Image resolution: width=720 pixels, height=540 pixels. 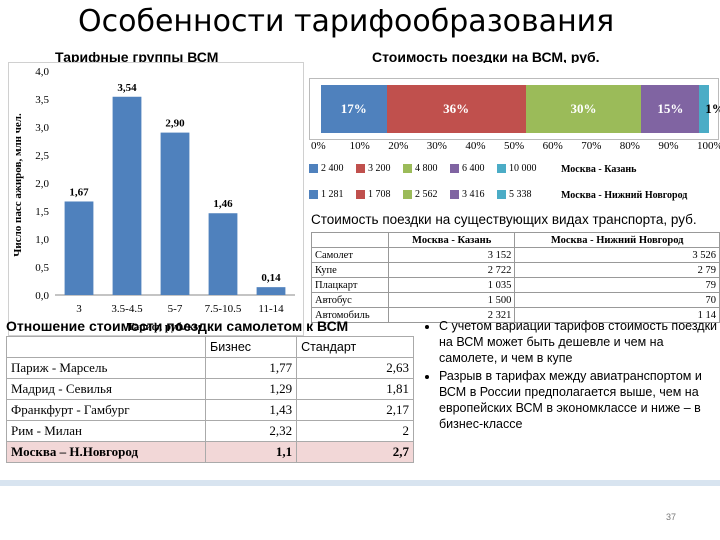 I want to click on mode-cell: Самолет, so click(x=350, y=255).